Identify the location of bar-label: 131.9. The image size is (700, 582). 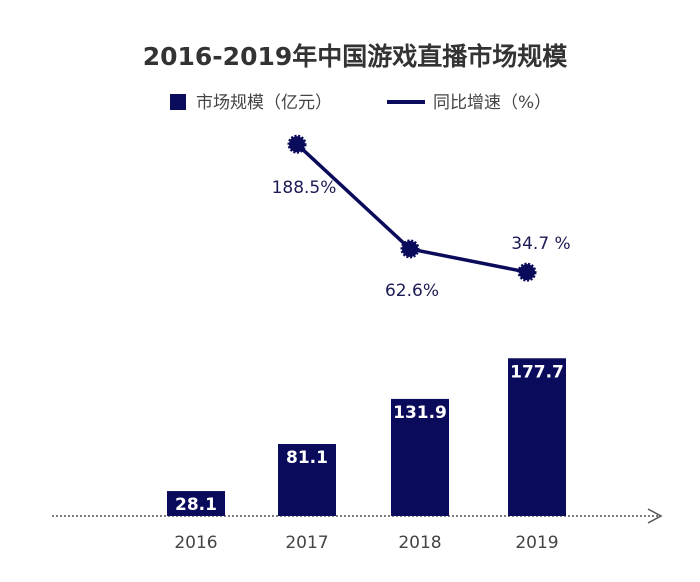
(420, 413).